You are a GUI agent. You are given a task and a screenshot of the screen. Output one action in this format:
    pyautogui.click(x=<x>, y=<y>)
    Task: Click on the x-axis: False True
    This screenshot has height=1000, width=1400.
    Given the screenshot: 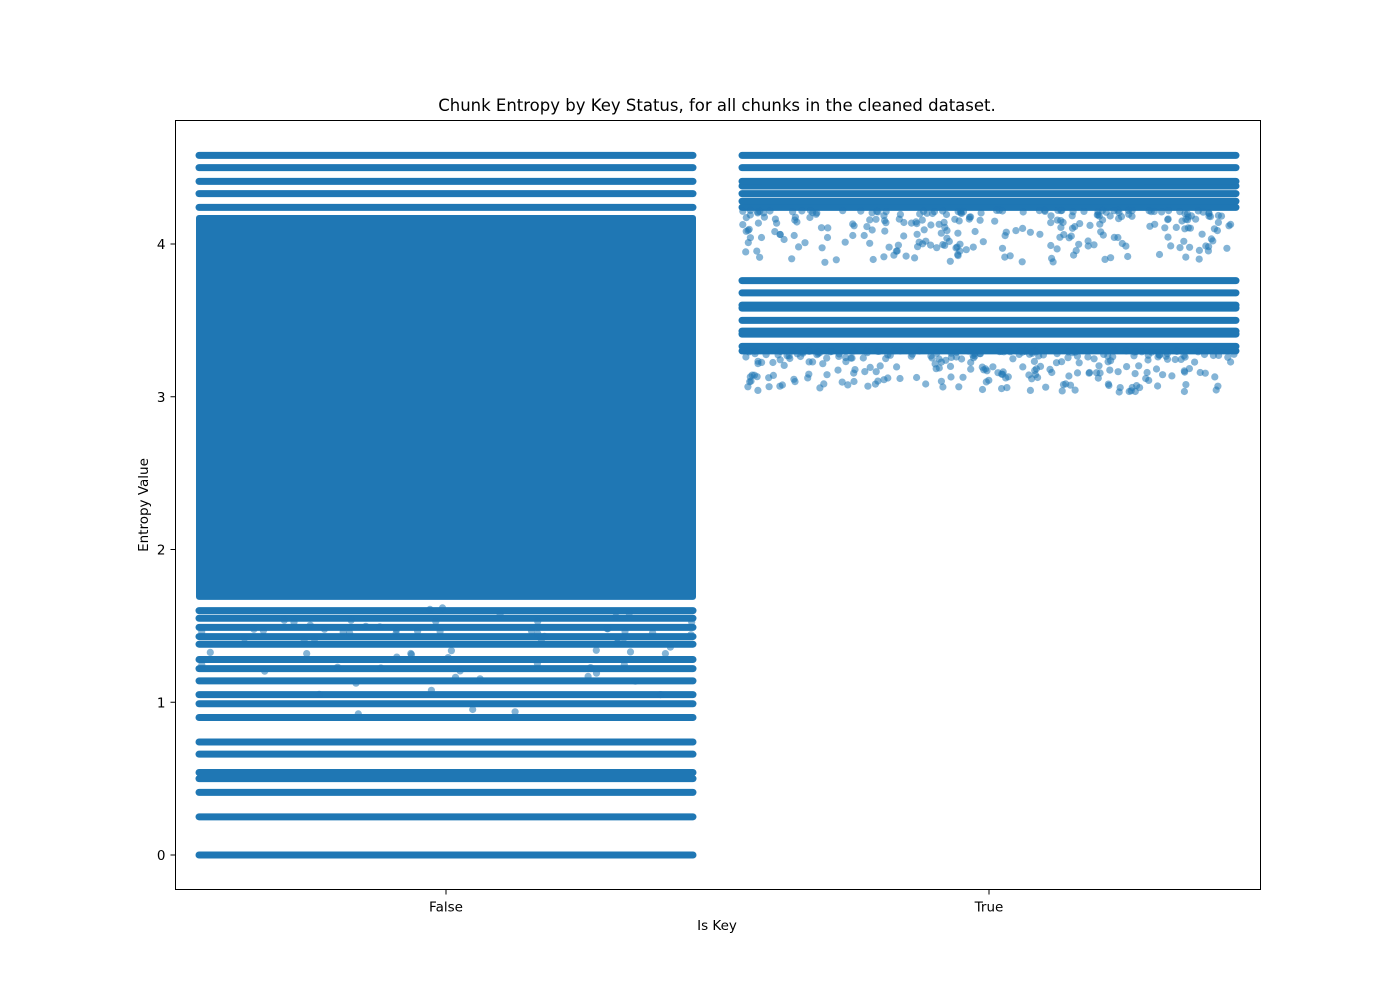 What is the action you would take?
    pyautogui.click(x=716, y=902)
    